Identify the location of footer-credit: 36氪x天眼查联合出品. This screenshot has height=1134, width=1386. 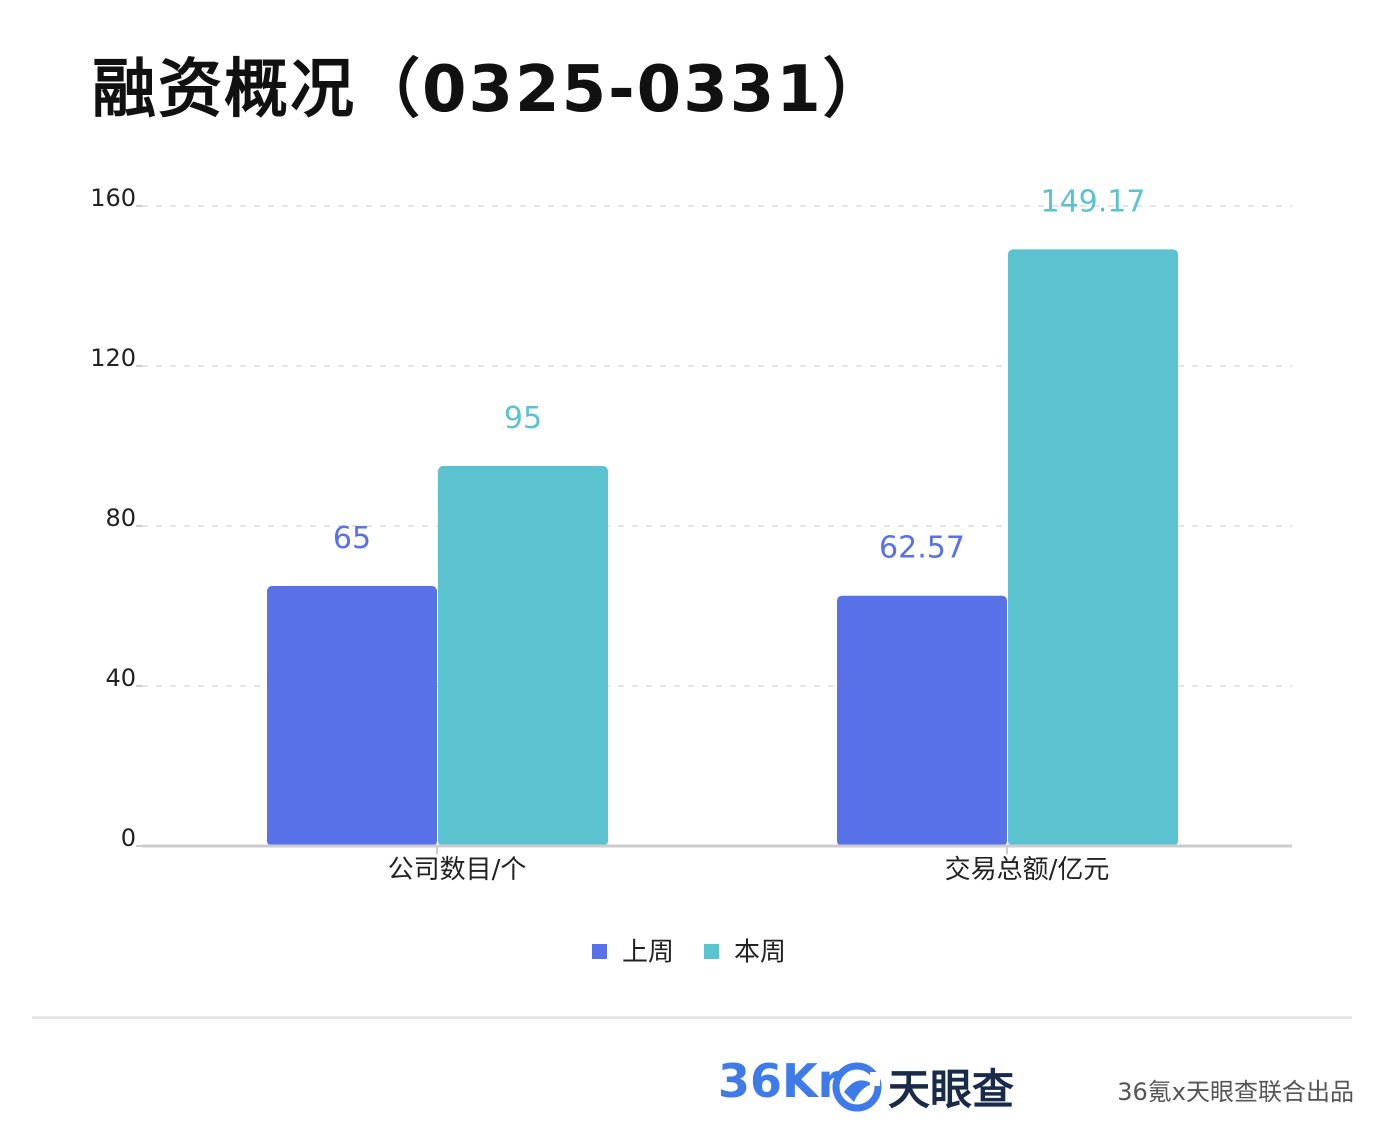
(1235, 1092).